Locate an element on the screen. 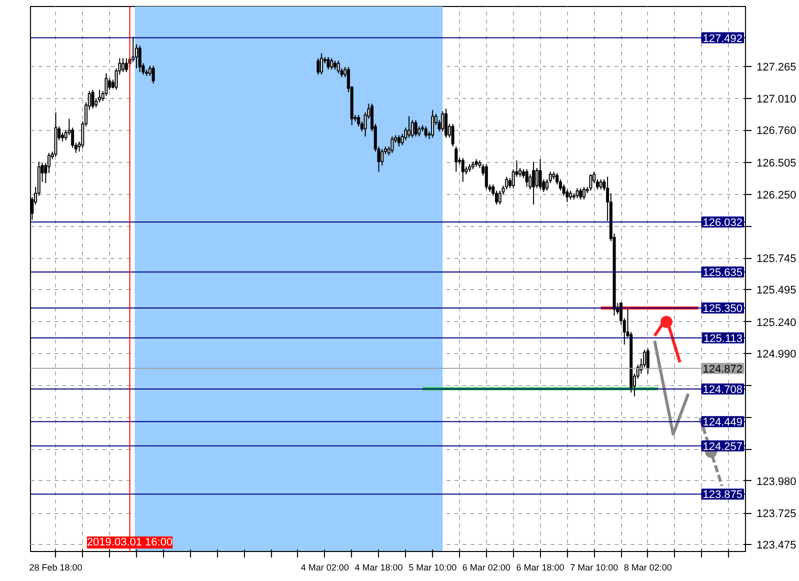 The width and height of the screenshot is (799, 581). x-tick-label: 6 Mar 02:00 is located at coordinates (486, 567).